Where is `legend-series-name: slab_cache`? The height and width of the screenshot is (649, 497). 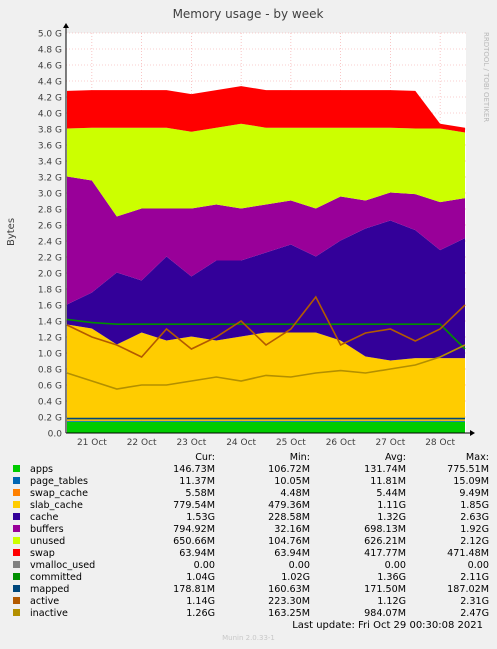
legend-series-name: slab_cache is located at coordinates (56, 505).